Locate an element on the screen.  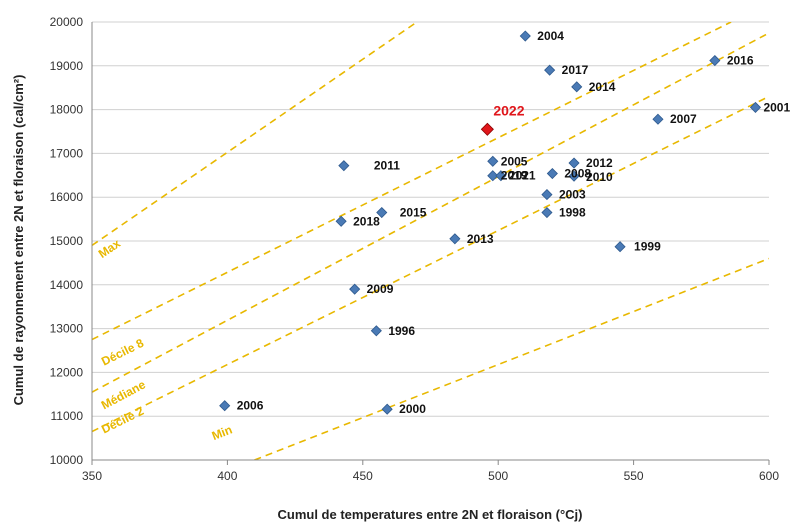
point-label-2006: 2006 is located at coordinates (250, 406).